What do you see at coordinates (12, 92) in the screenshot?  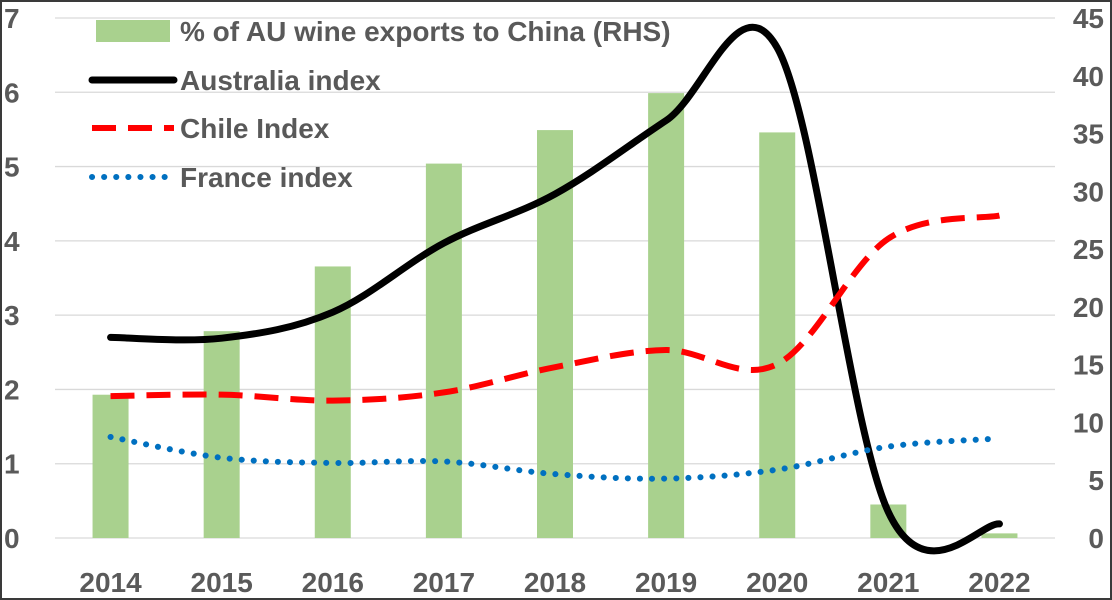 I see `left-axis-tick-label: 6` at bounding box center [12, 92].